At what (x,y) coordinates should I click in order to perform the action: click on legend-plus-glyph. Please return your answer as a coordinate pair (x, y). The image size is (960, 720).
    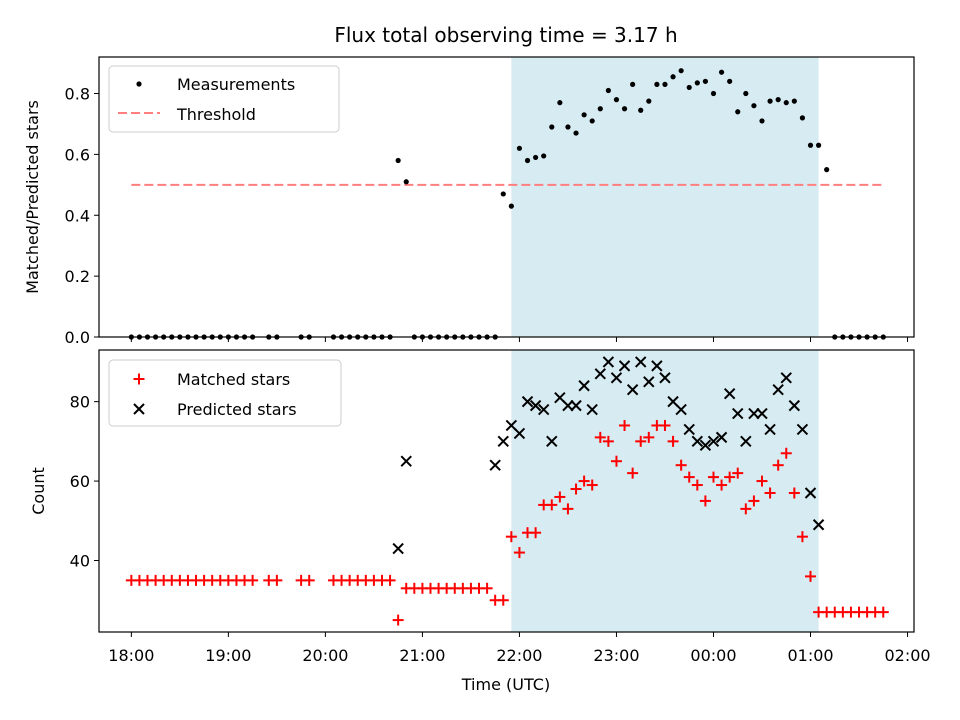
    Looking at the image, I should click on (139, 379).